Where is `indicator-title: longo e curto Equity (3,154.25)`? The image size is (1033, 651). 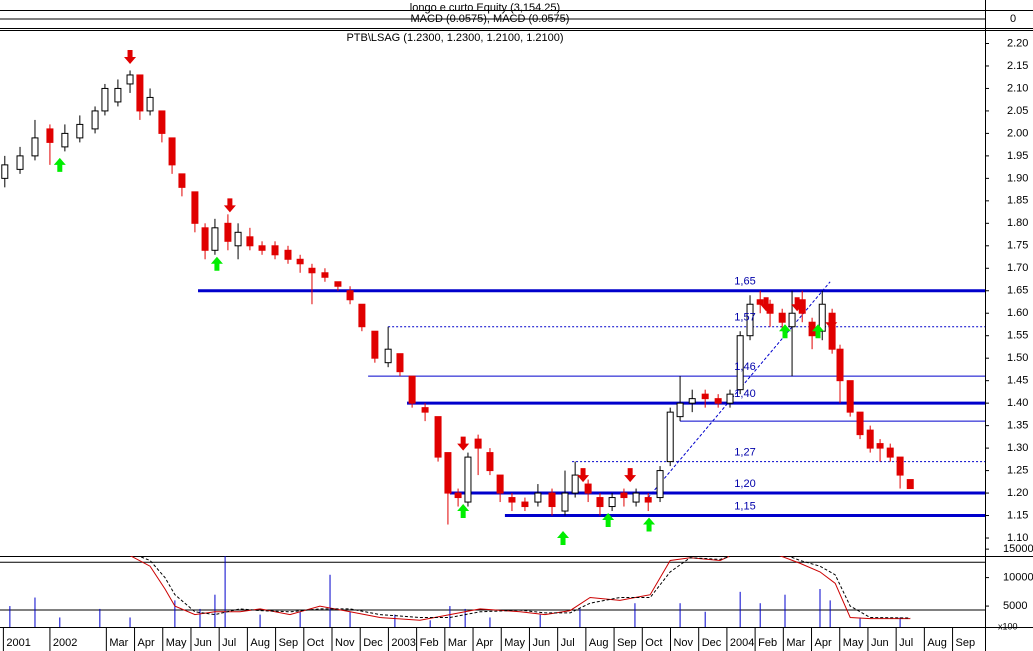
indicator-title: longo e curto Equity (3,154.25) is located at coordinates (485, 8).